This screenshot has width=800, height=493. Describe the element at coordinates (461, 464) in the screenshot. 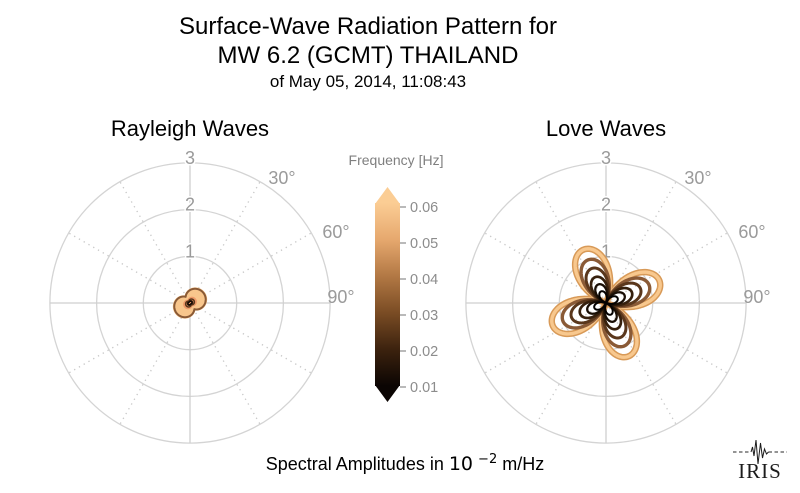

I see `caption-base: 10` at that location.